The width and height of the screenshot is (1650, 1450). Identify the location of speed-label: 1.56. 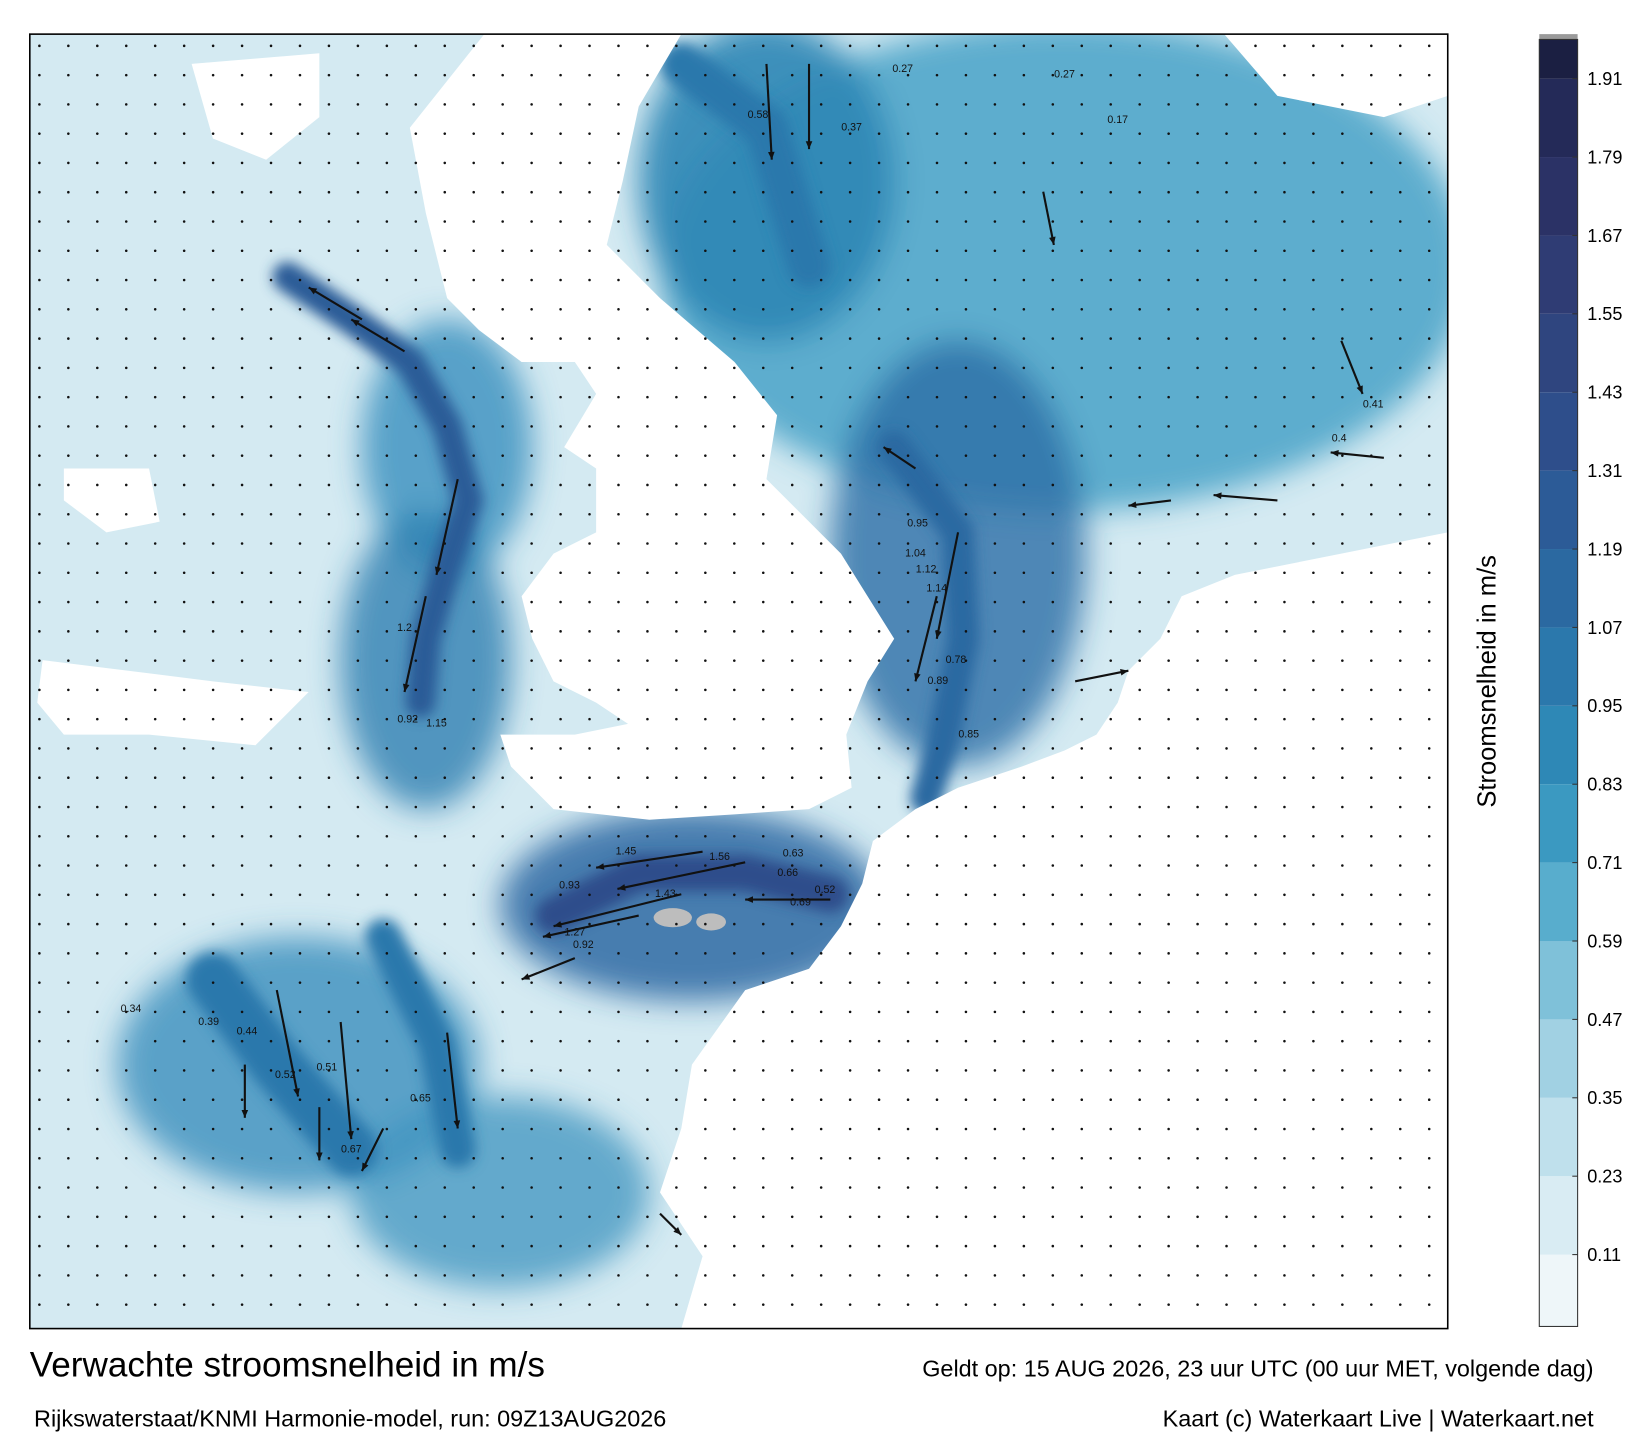
(719, 857).